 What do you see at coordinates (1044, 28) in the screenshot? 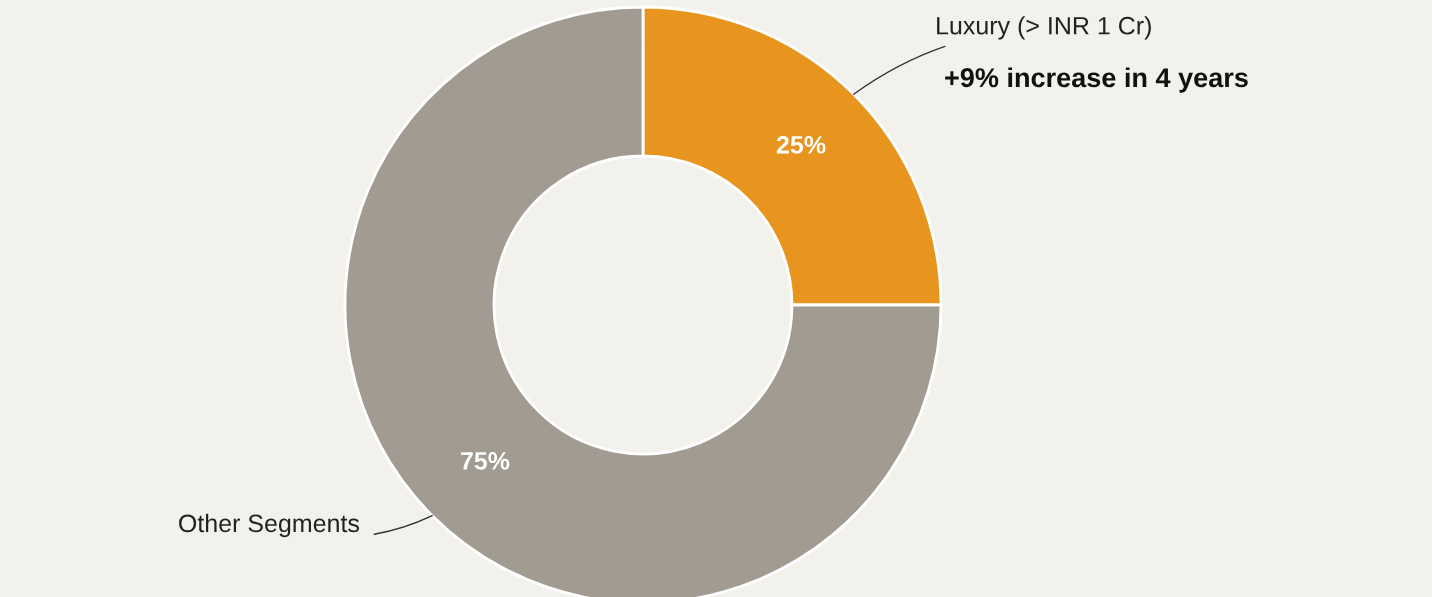
I see `slice-label: Luxury (> INR 1 Cr)` at bounding box center [1044, 28].